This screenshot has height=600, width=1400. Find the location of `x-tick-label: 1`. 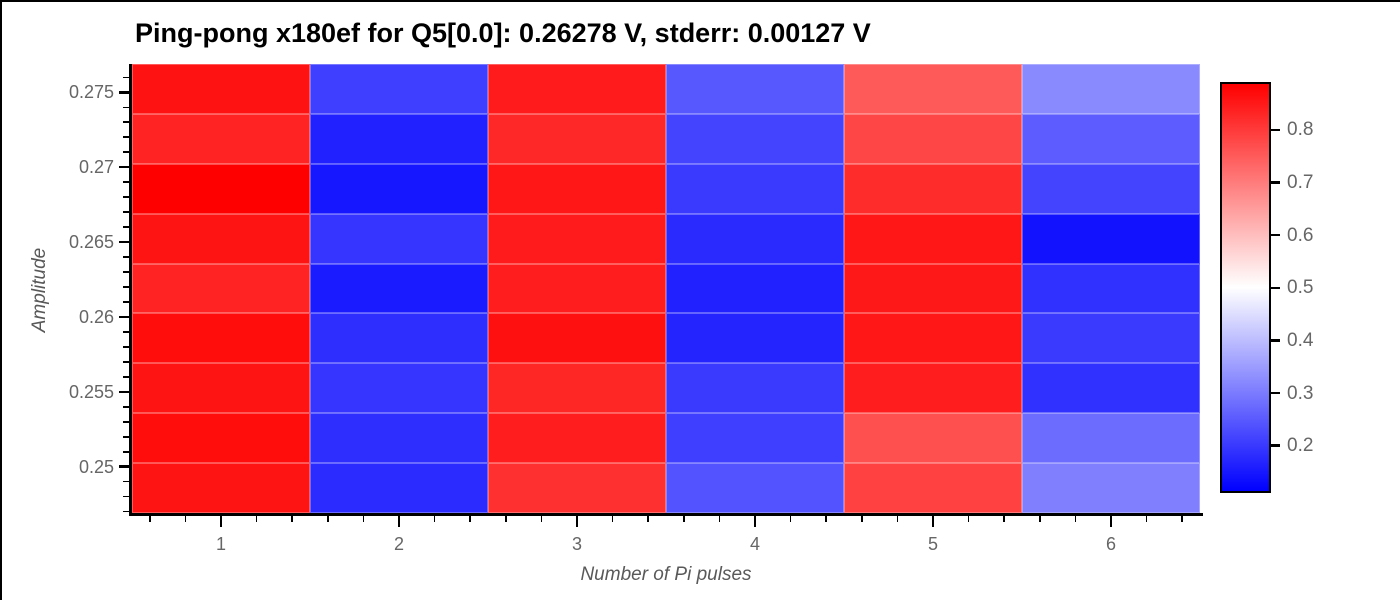

x-tick-label: 1 is located at coordinates (220, 544).